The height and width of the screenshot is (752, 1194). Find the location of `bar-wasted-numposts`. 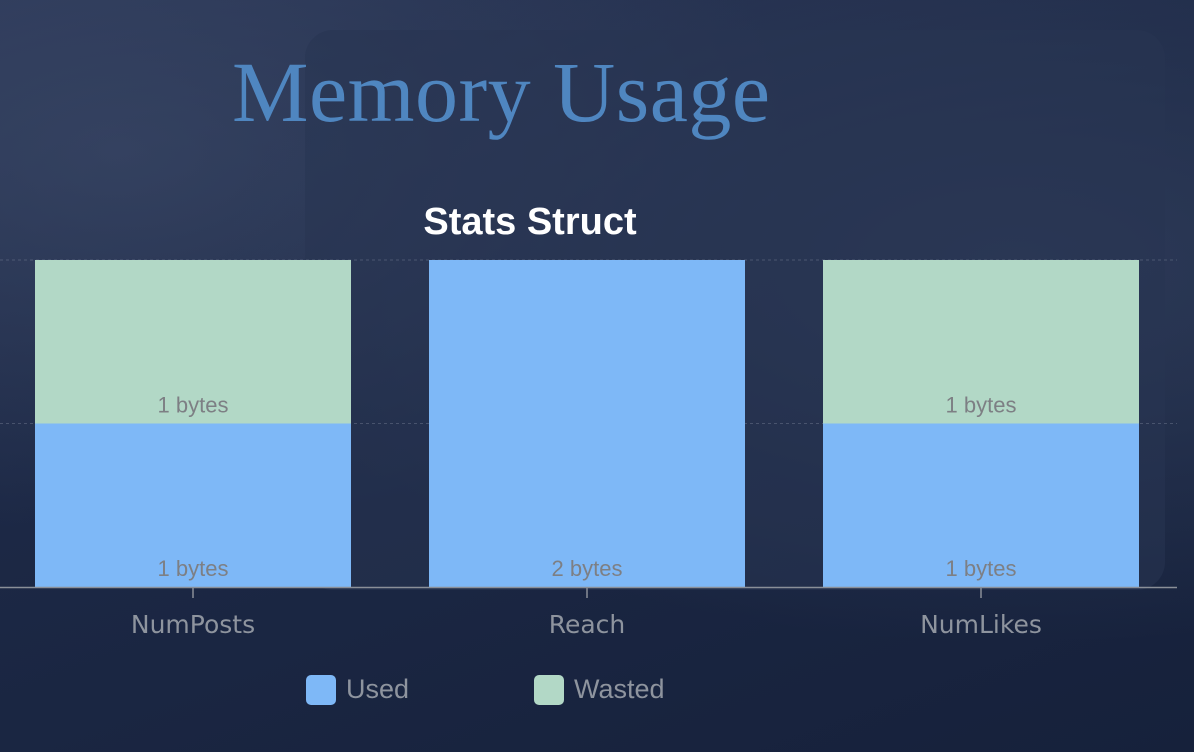

bar-wasted-numposts is located at coordinates (193, 342).